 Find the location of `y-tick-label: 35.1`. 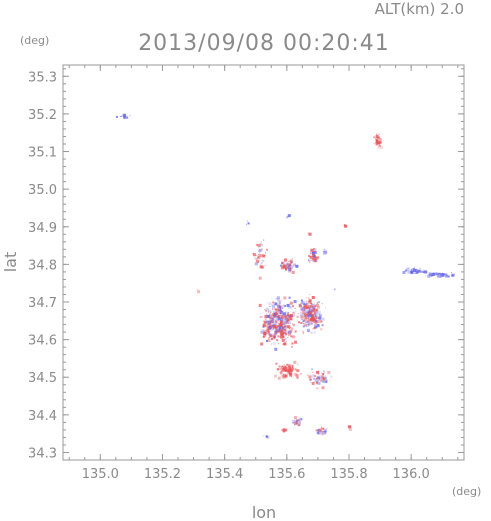

y-tick-label: 35.1 is located at coordinates (42, 153).